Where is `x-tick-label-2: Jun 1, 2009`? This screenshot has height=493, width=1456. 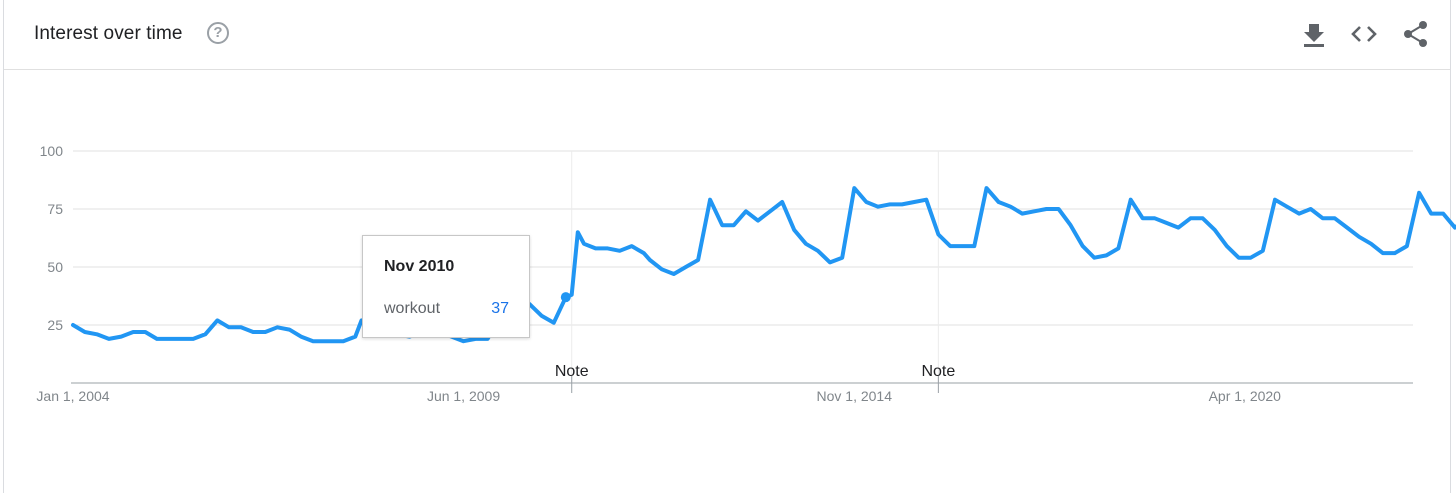 x-tick-label-2: Jun 1, 2009 is located at coordinates (463, 396).